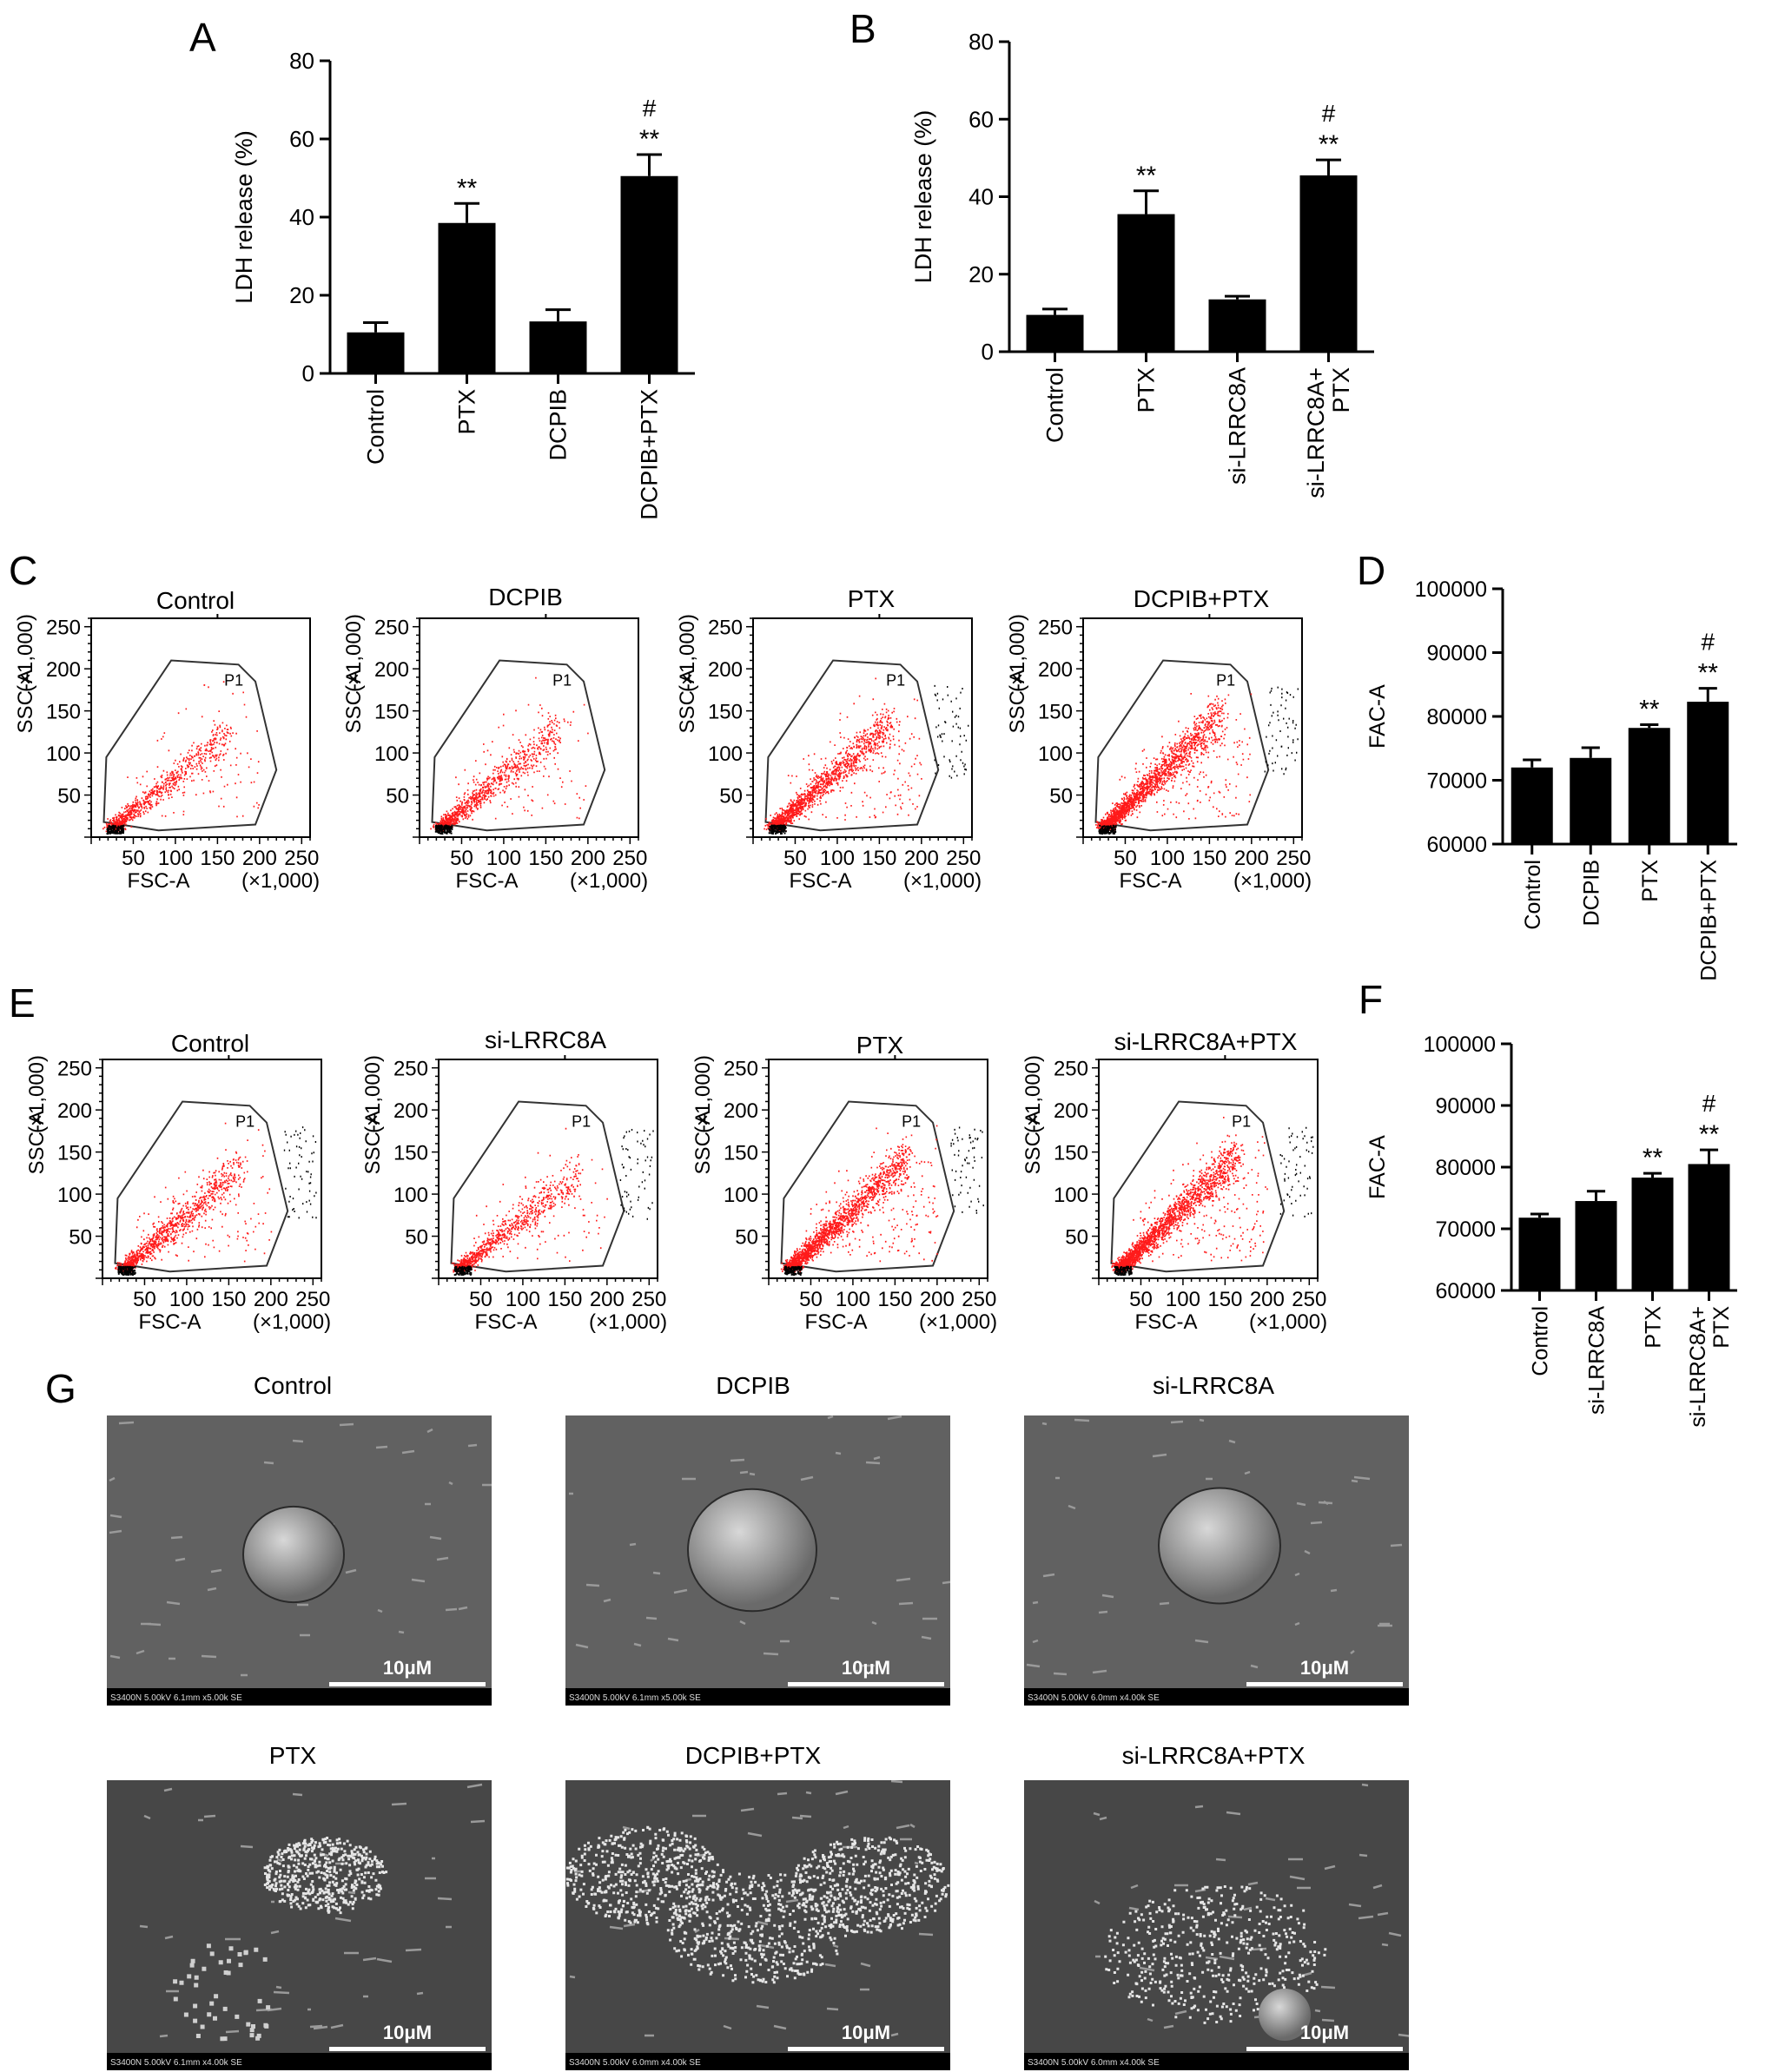  What do you see at coordinates (1591, 893) in the screenshot?
I see `x-tick-label-group: DCPIB` at bounding box center [1591, 893].